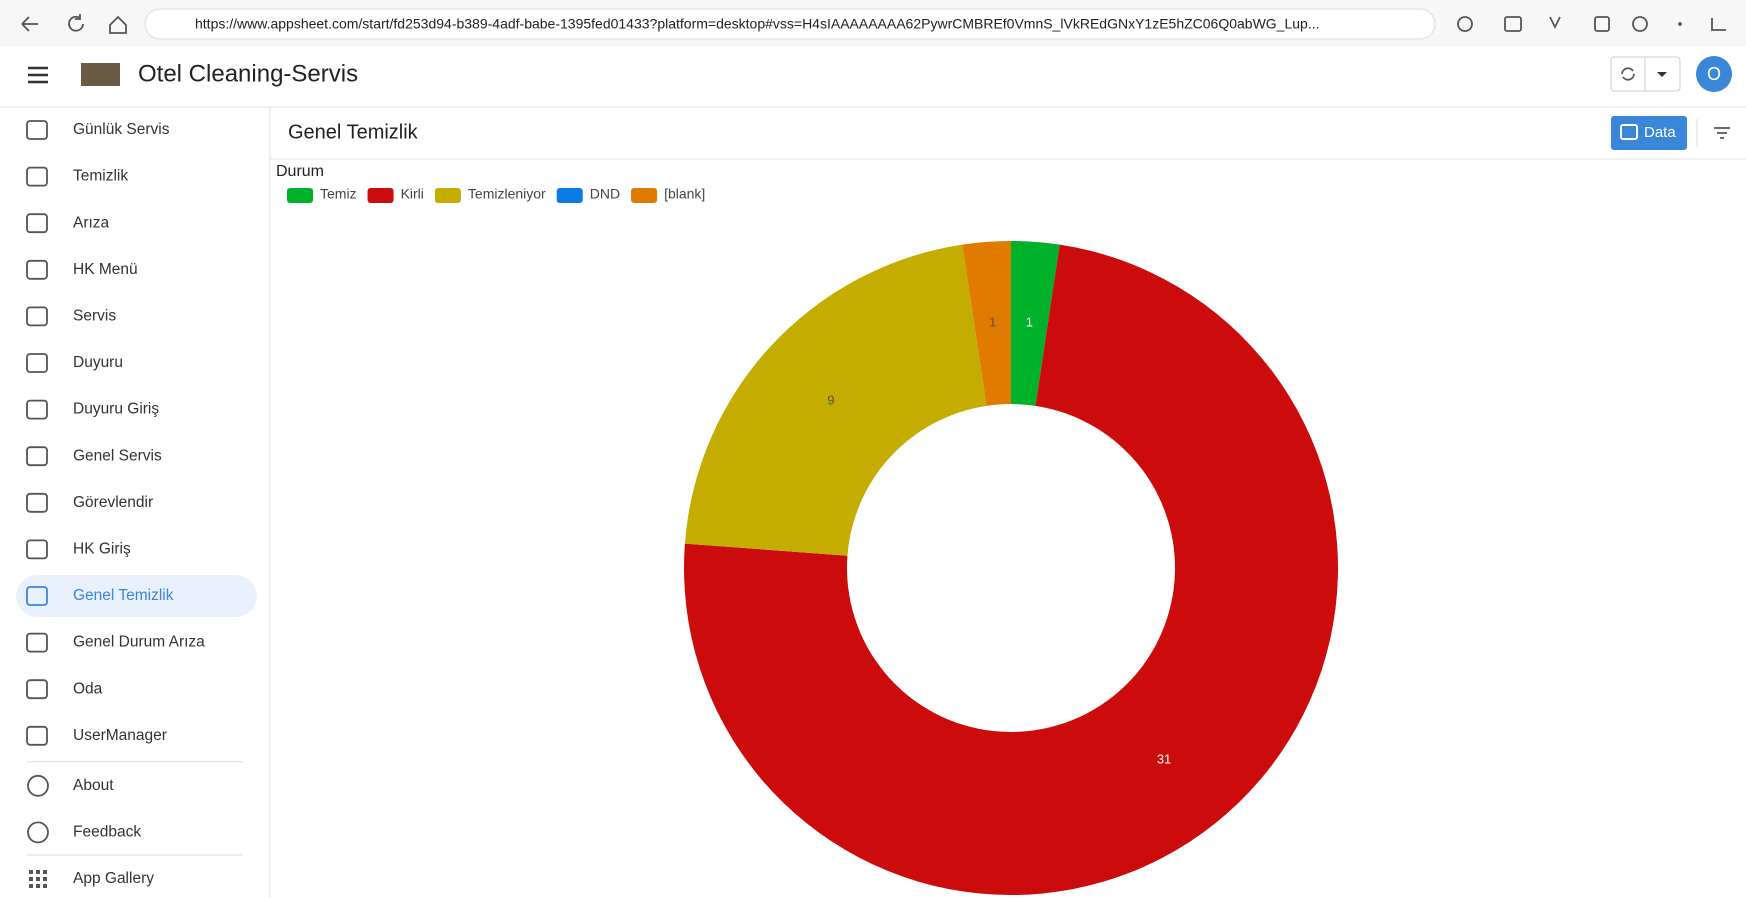  Describe the element at coordinates (116, 409) in the screenshot. I see `nav-item: Duyuru Giriş` at that location.